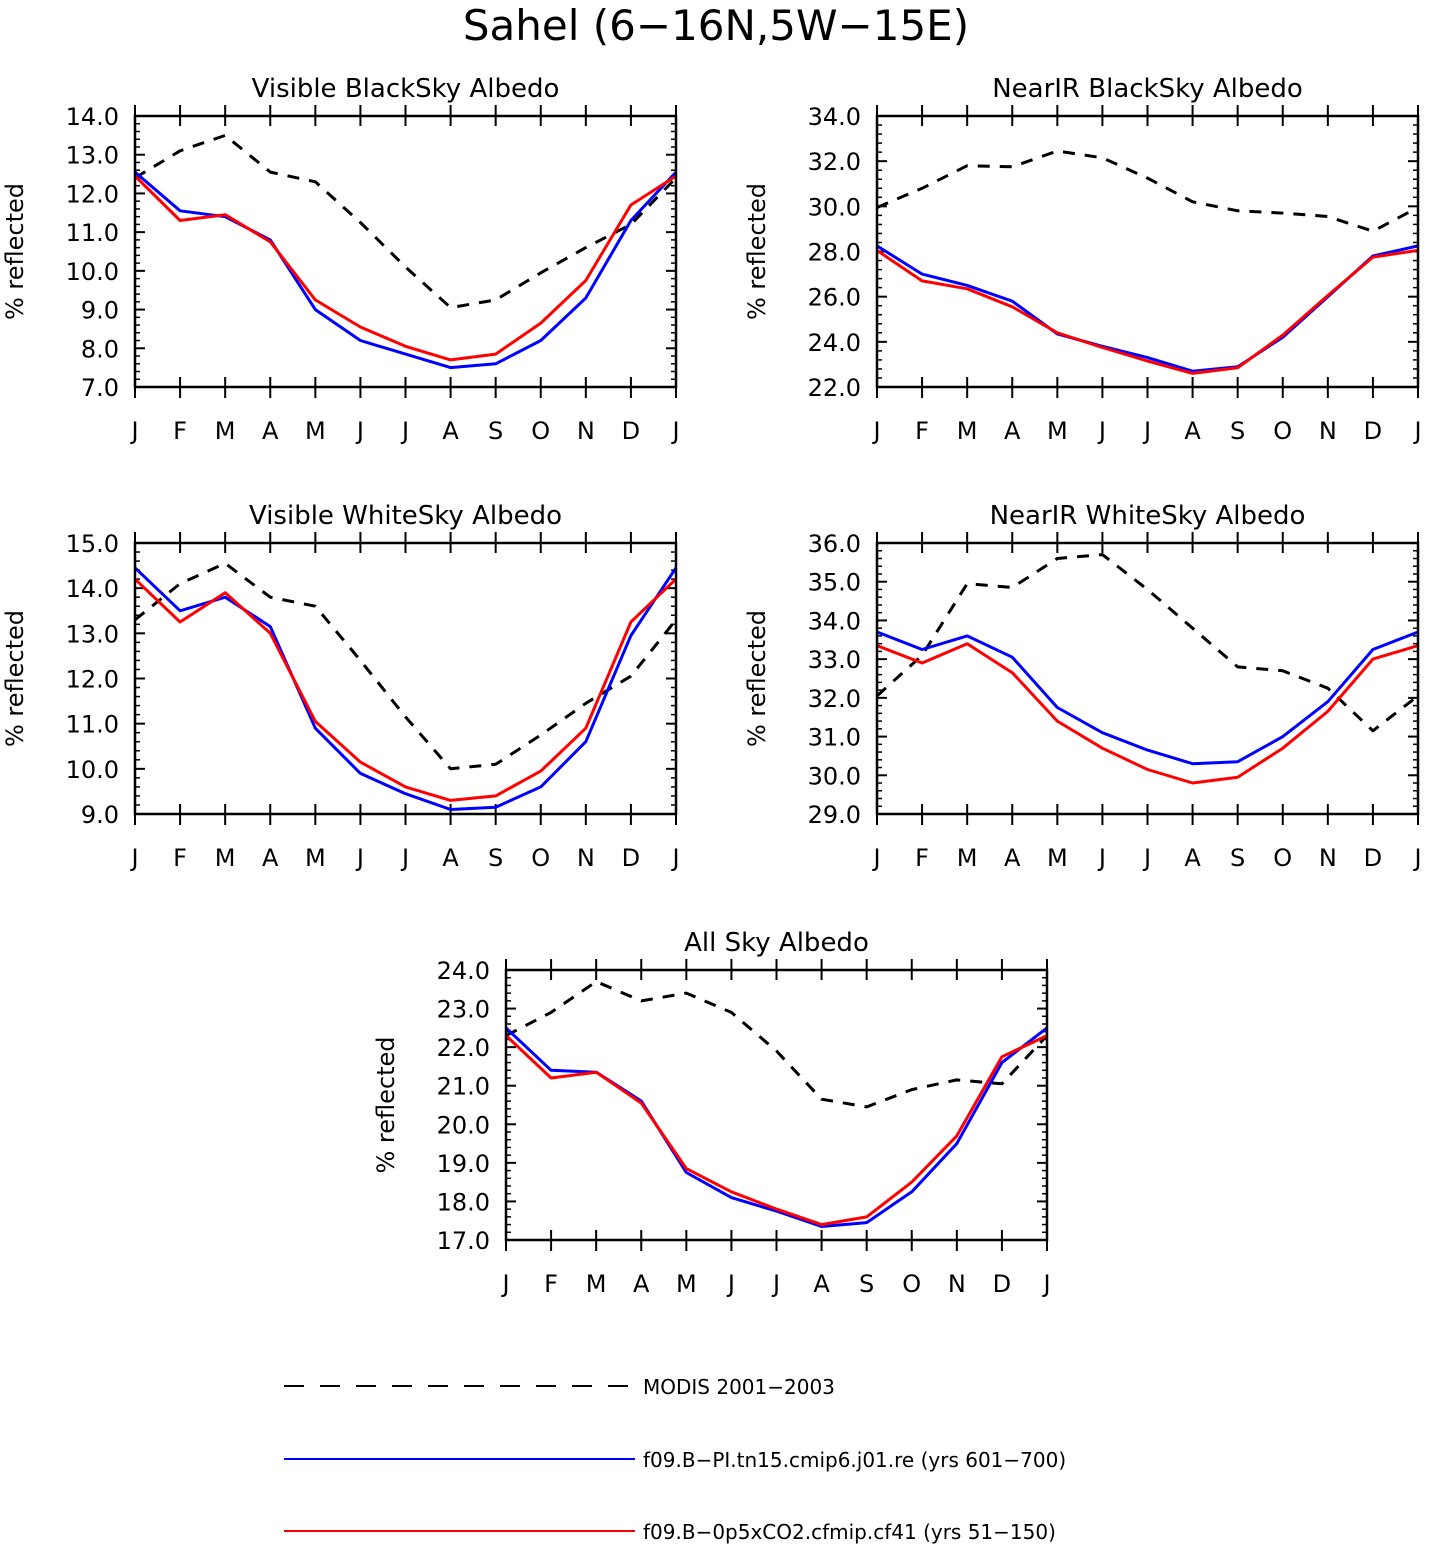 The image size is (1433, 1545). Describe the element at coordinates (100, 388) in the screenshot. I see `y-tick-label: 7.0` at that location.